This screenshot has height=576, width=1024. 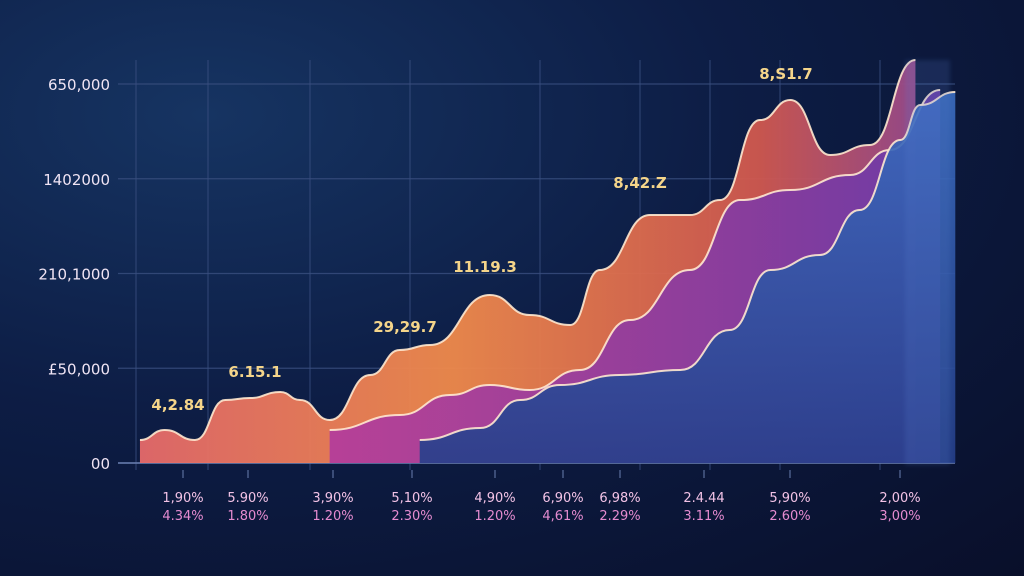 What do you see at coordinates (703, 516) in the screenshot?
I see `x-tick-sublabel: 3.11%` at bounding box center [703, 516].